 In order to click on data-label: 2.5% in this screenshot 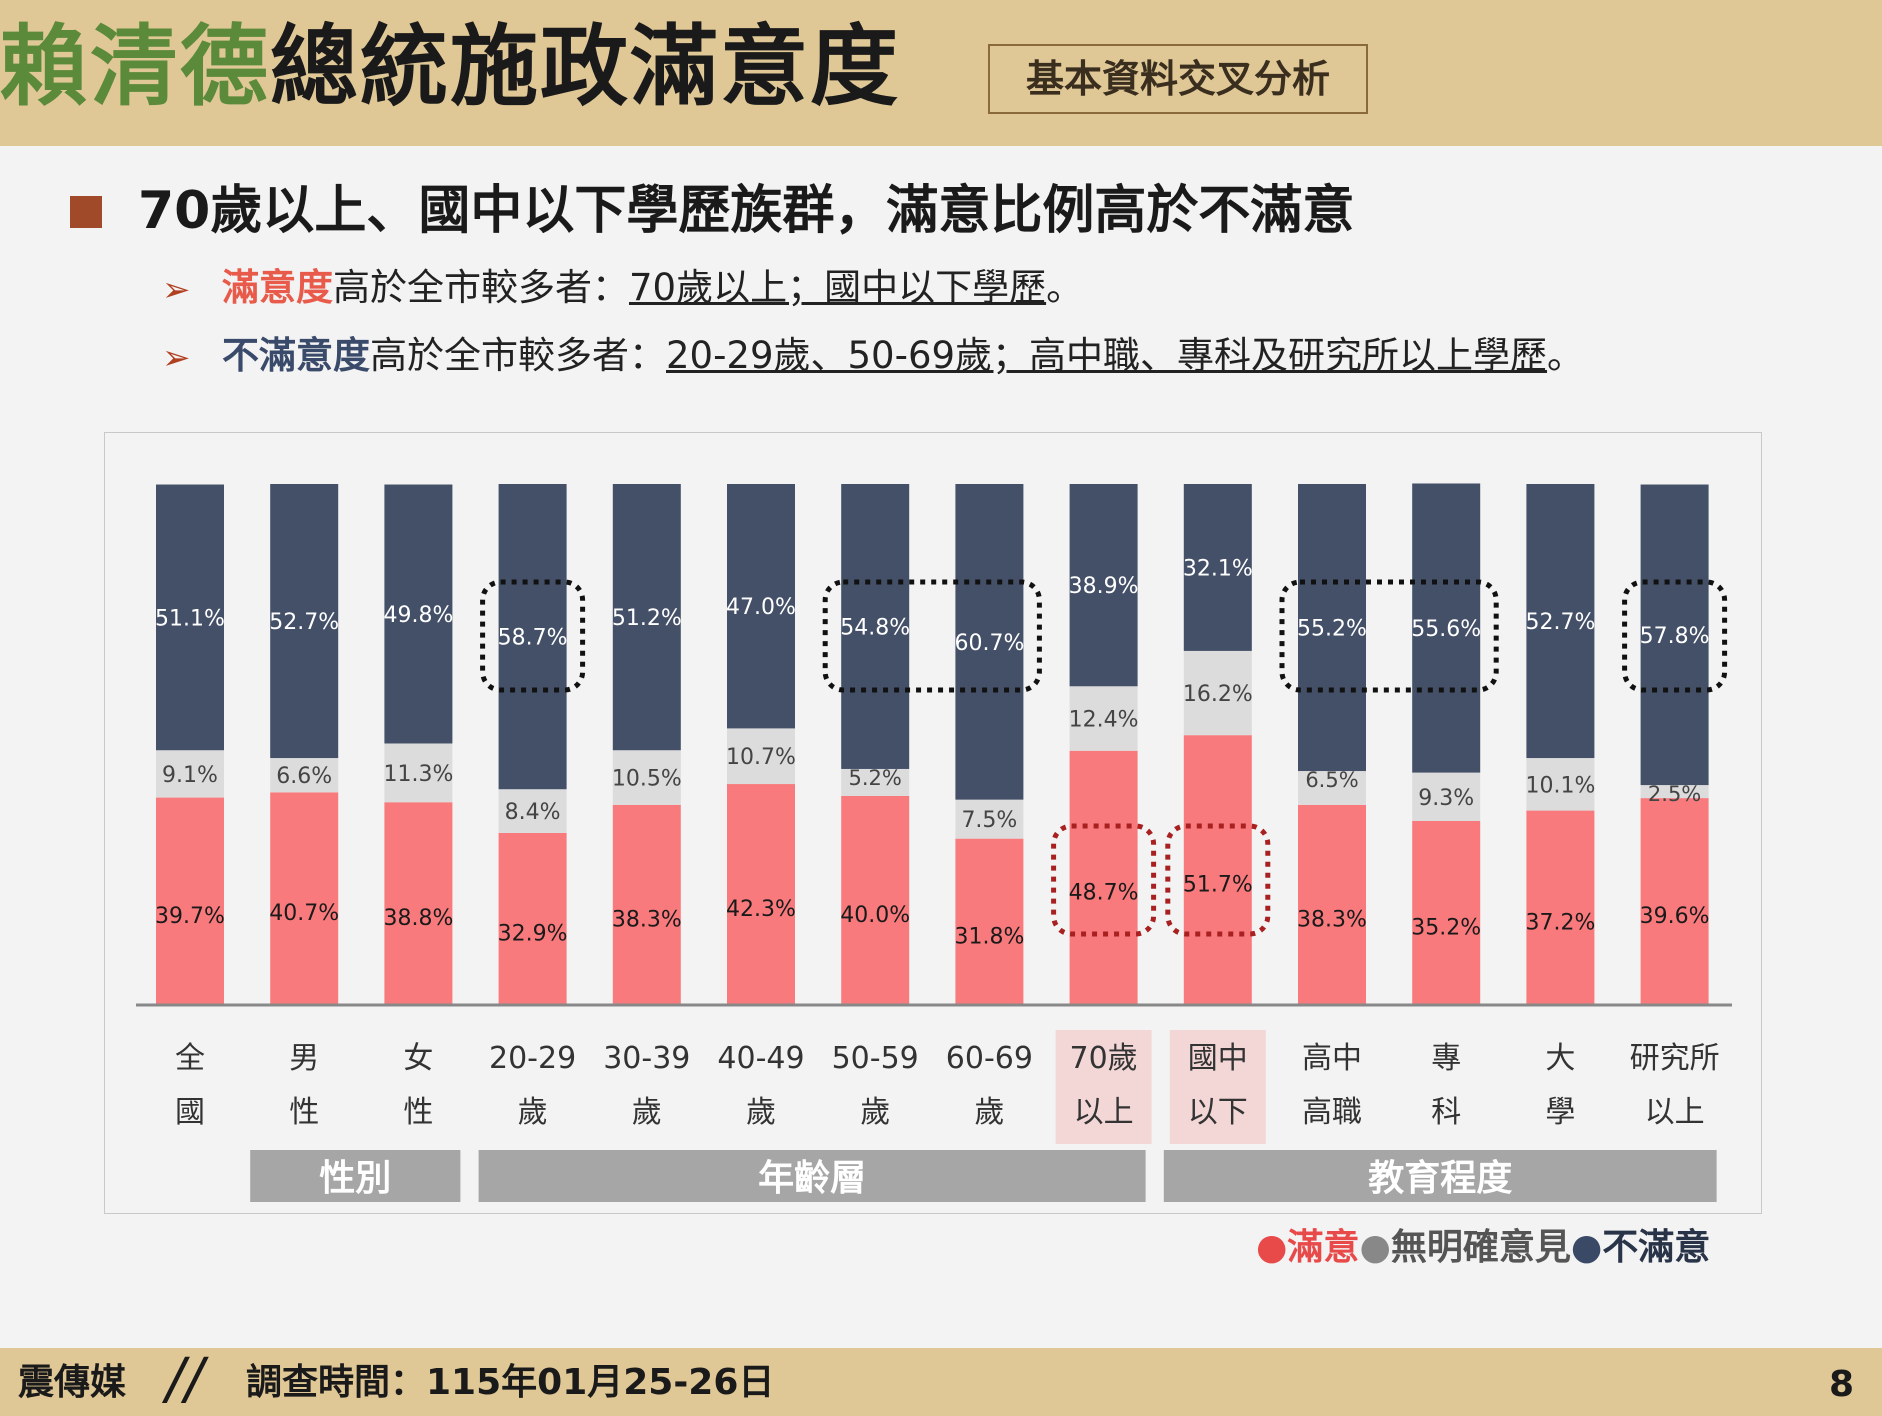, I will do `click(1674, 794)`.